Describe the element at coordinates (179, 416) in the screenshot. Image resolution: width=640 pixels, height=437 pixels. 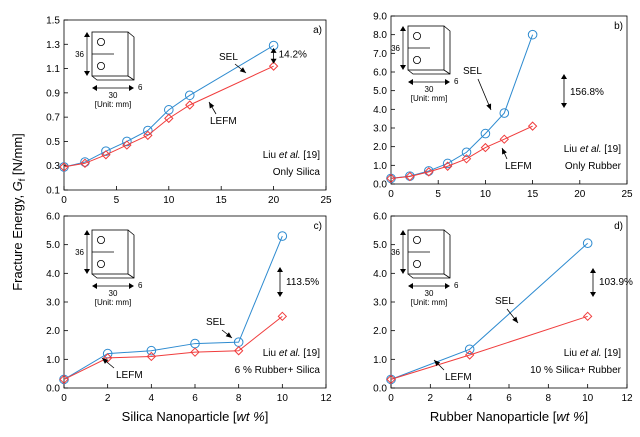
I see `x-axis-label-text: Silica Nanoparticle [` at that location.